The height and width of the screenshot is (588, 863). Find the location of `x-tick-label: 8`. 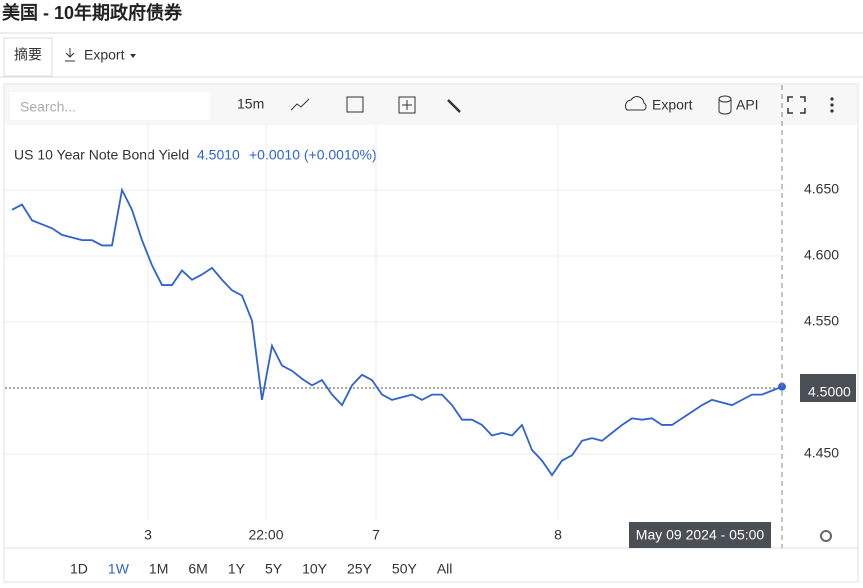

x-tick-label: 8 is located at coordinates (558, 535).